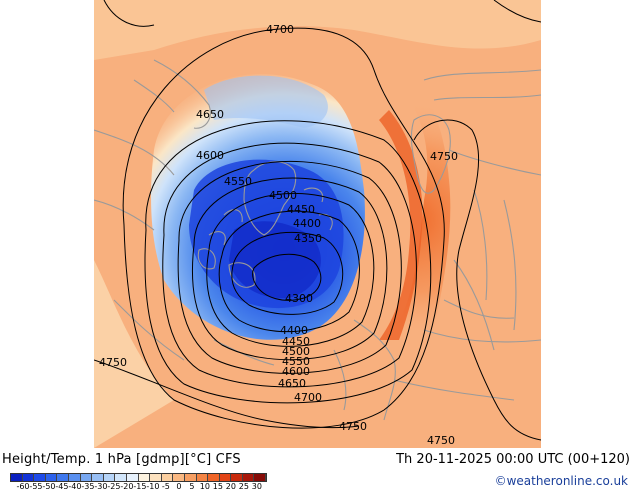 This screenshot has width=634, height=491. I want to click on colorbar-tick: -50, so click(49, 486).